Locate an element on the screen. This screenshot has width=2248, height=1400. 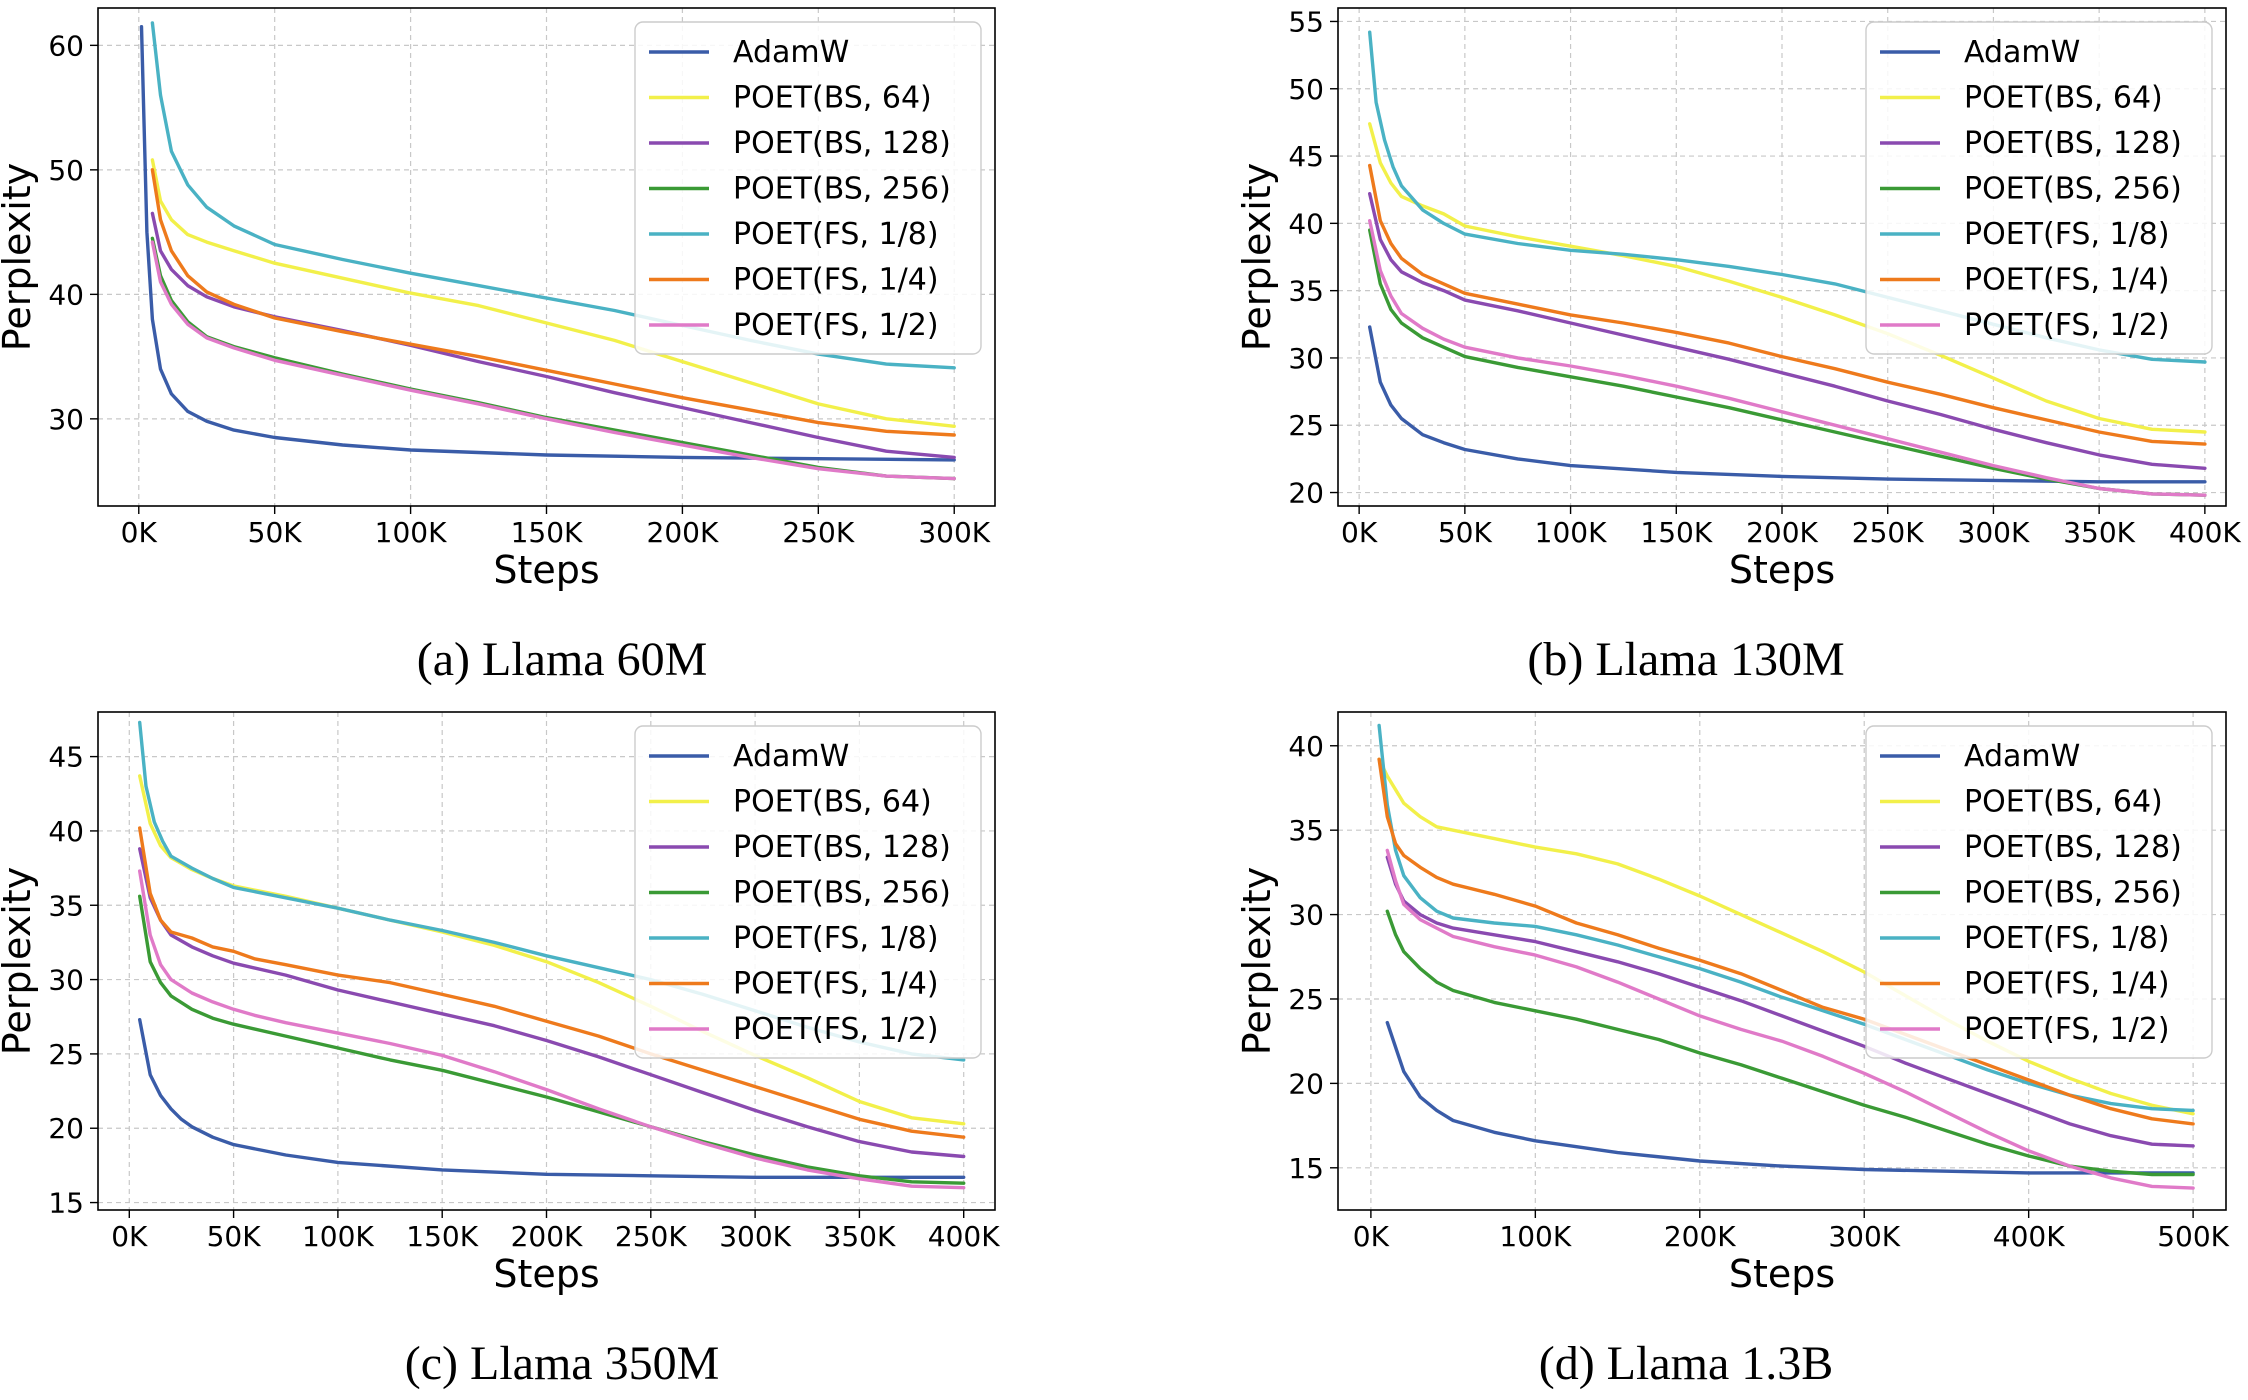
y-tick-label: 60 is located at coordinates (66, 45).